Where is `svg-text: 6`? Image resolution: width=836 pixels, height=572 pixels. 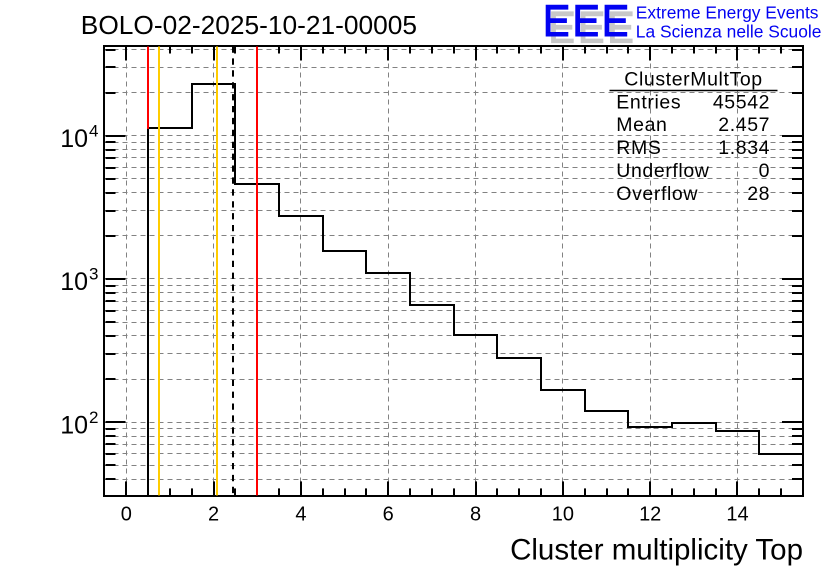 svg-text: 6 is located at coordinates (388, 514).